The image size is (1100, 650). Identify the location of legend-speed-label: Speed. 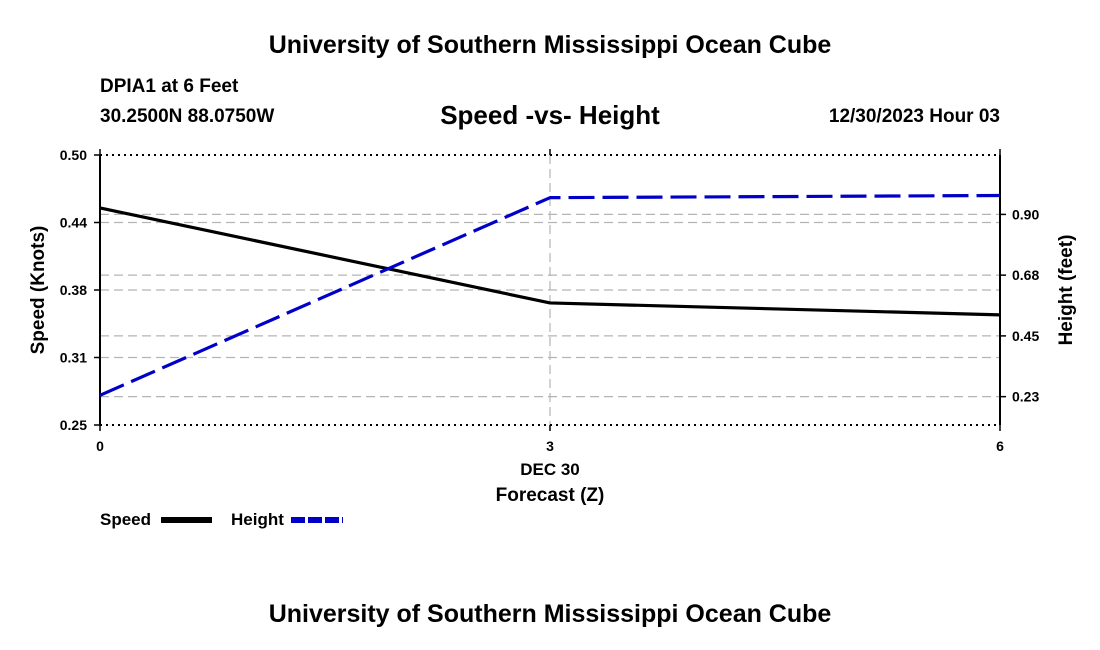
(125, 519).